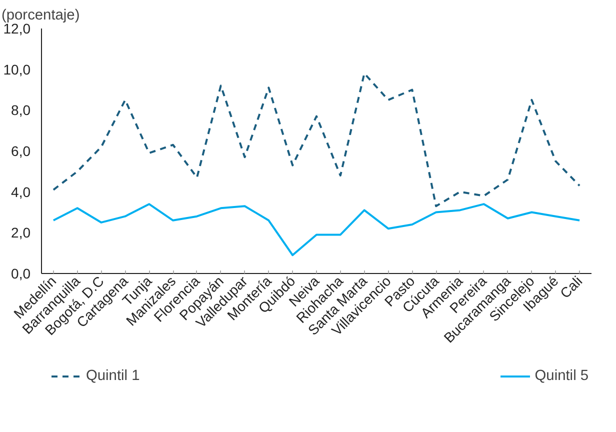 The height and width of the screenshot is (432, 616). I want to click on y-axis-title: (porcentaje), so click(41, 16).